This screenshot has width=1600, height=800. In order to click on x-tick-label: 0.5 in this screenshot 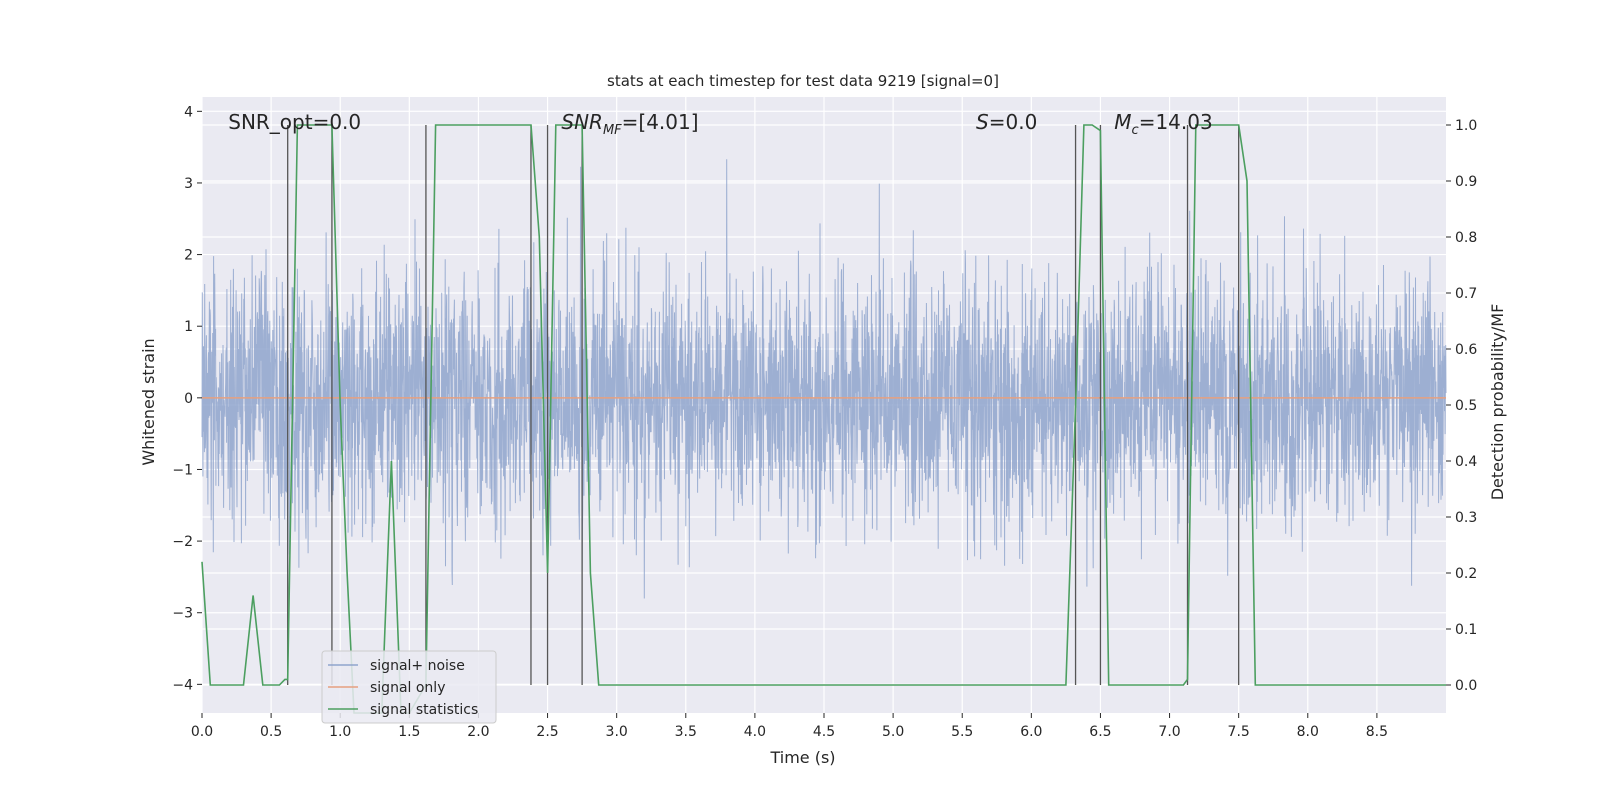, I will do `click(271, 732)`.